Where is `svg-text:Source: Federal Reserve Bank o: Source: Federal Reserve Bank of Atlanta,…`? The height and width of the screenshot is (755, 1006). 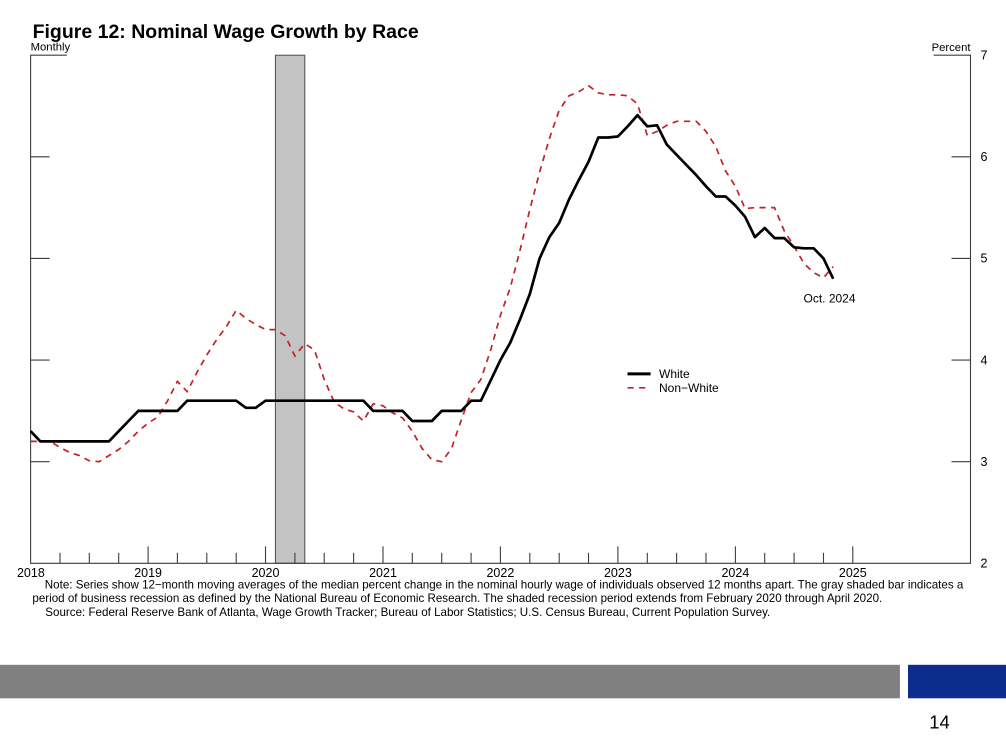
svg-text:Source: Federal Reserve Bank o: Source: Federal Reserve Bank of Atlanta,… is located at coordinates (407, 612).